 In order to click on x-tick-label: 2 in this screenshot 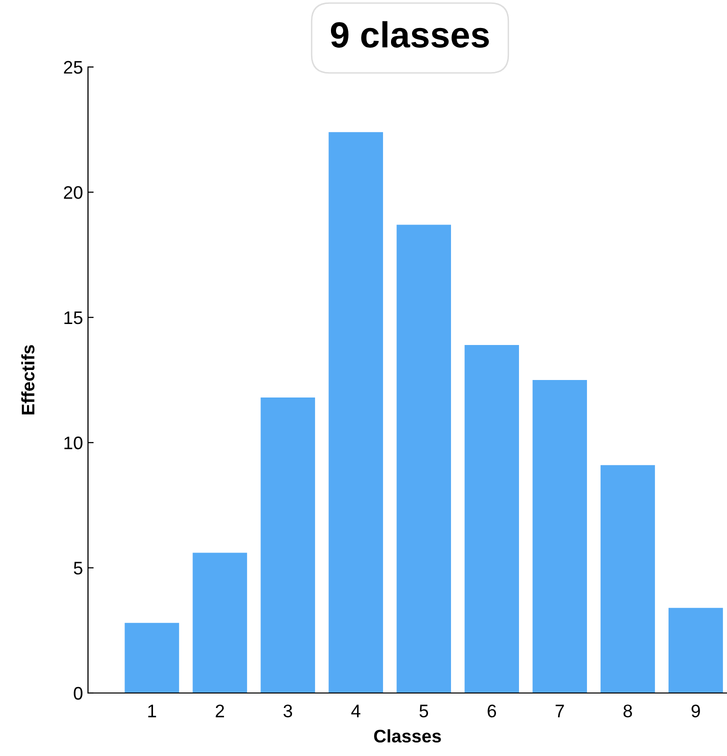, I will do `click(220, 711)`.